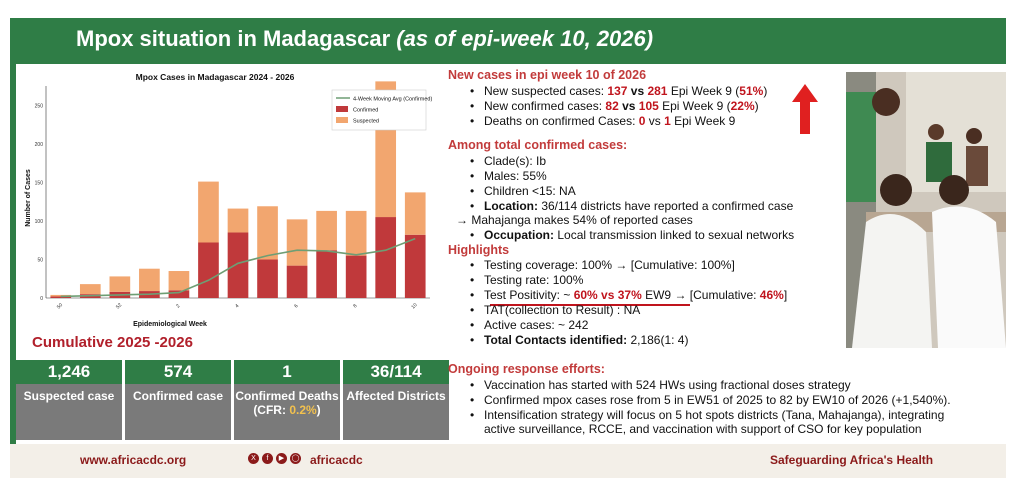 This screenshot has height=483, width=1018. What do you see at coordinates (538, 145) in the screenshot?
I see `among-heading: Among total confirmed cases:` at bounding box center [538, 145].